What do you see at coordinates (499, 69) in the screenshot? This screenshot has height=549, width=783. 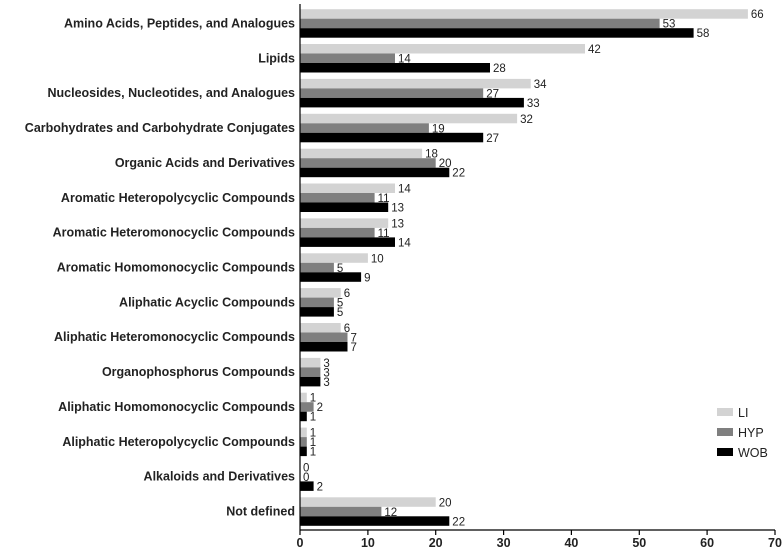 I see `value-label-wob: 28` at bounding box center [499, 69].